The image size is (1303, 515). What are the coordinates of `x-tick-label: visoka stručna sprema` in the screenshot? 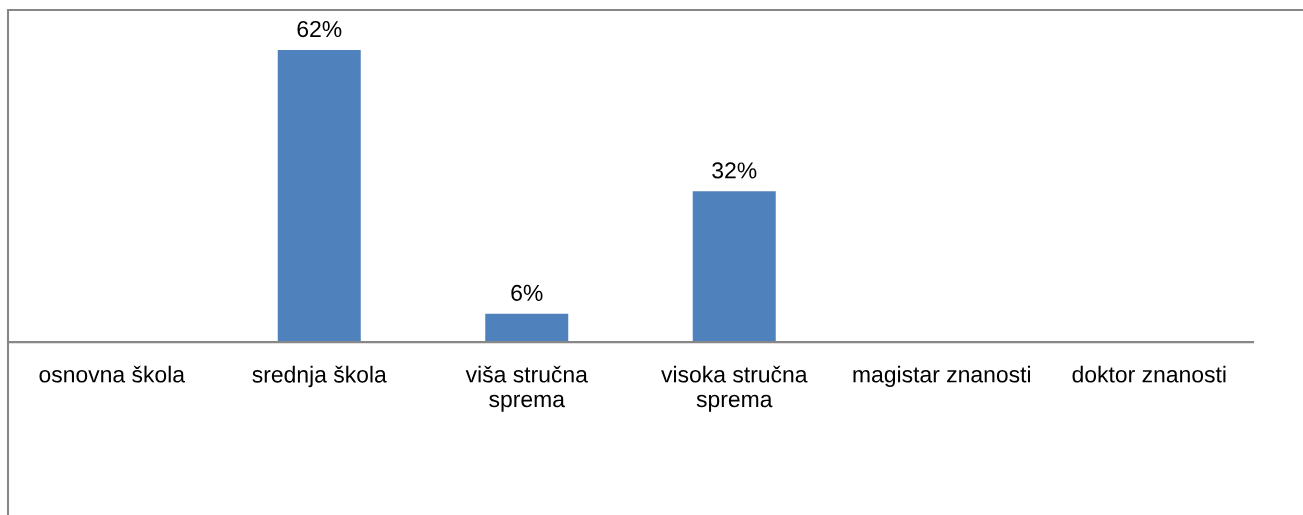 It's located at (734, 388).